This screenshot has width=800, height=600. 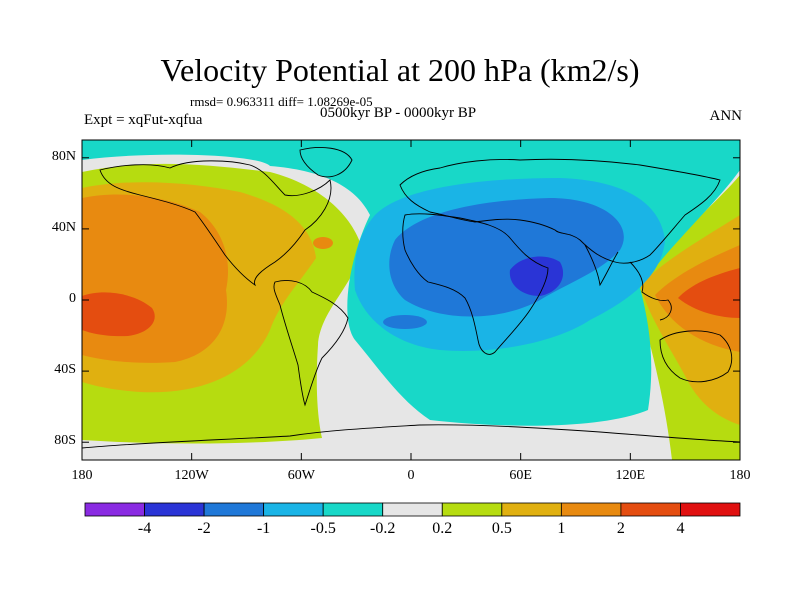 I want to click on greenland-coastline, so click(x=326, y=162).